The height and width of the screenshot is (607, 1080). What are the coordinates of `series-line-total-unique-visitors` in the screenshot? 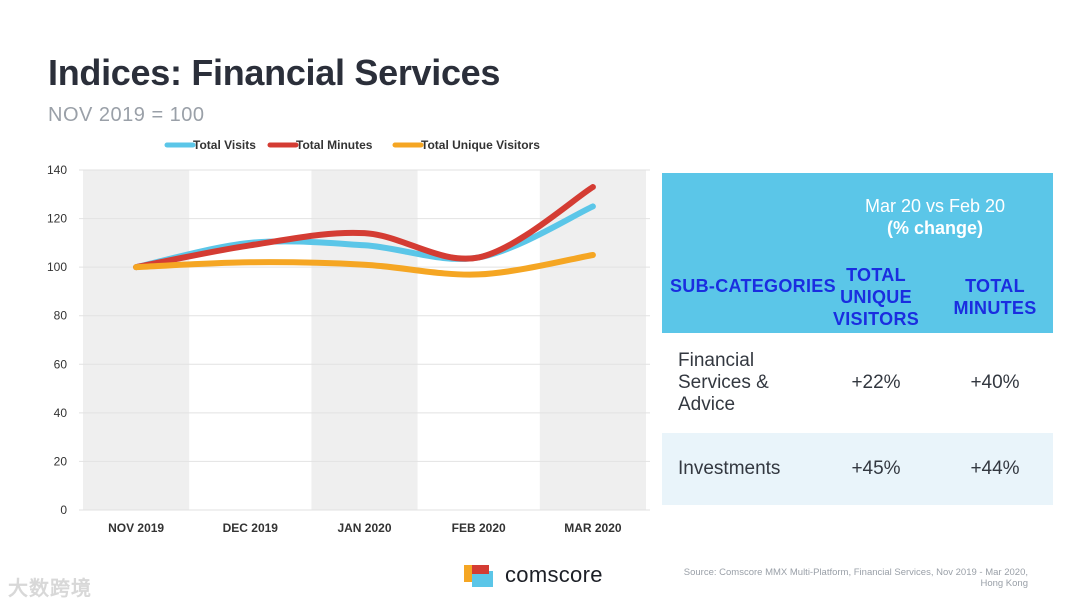 It's located at (364, 265).